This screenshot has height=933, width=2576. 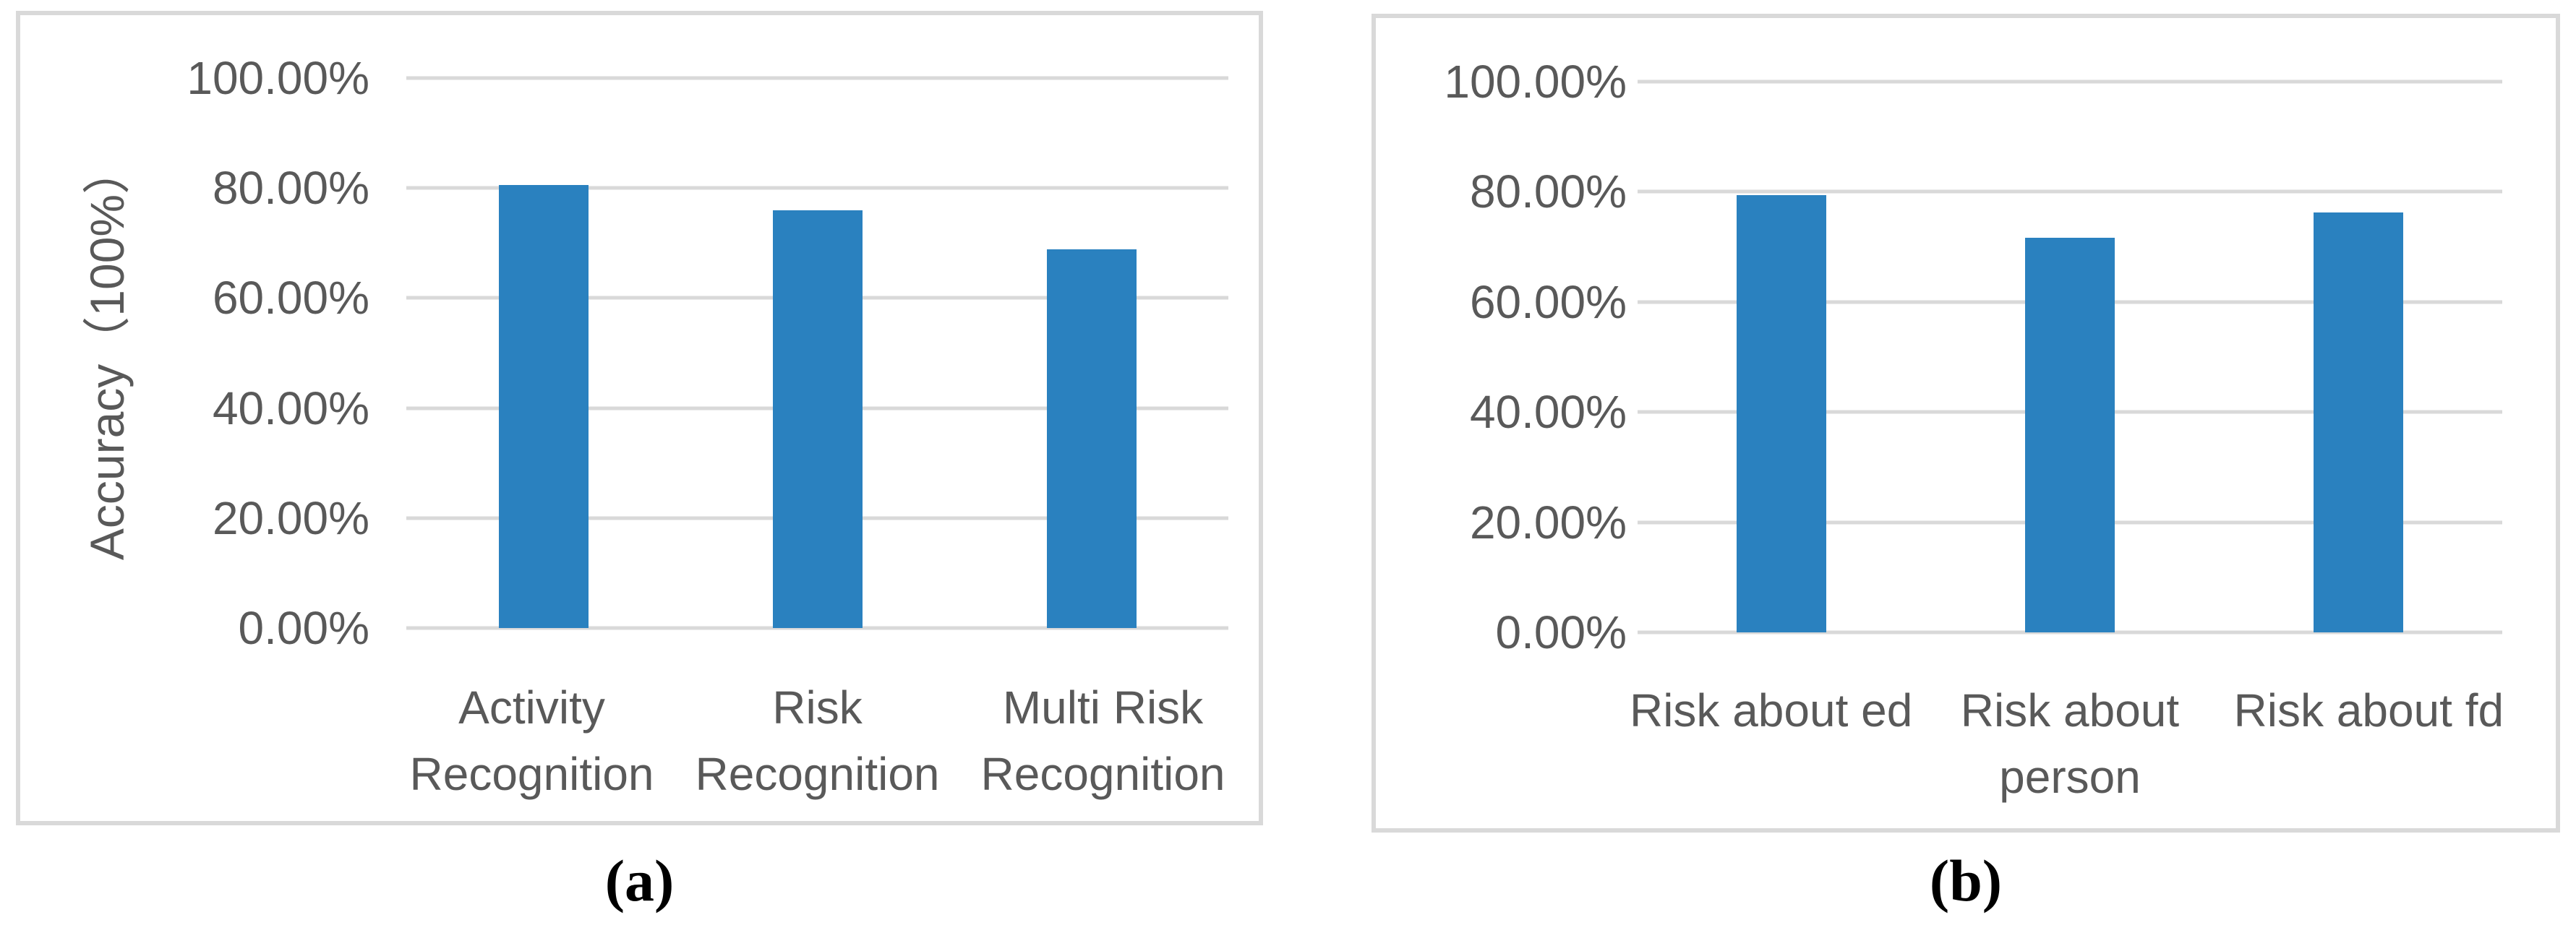 I want to click on x-category-label: Risk Recognition, so click(x=817, y=741).